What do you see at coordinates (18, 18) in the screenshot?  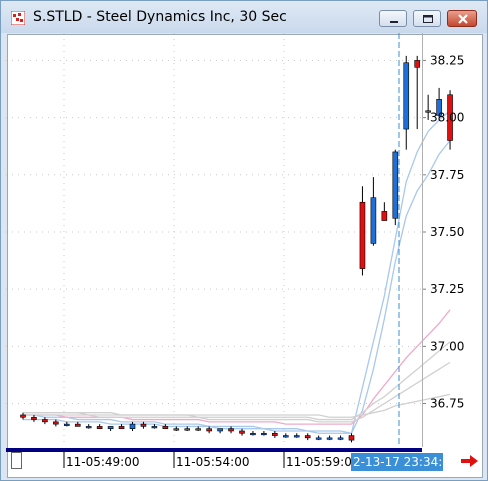 I see `app-chart-icon` at bounding box center [18, 18].